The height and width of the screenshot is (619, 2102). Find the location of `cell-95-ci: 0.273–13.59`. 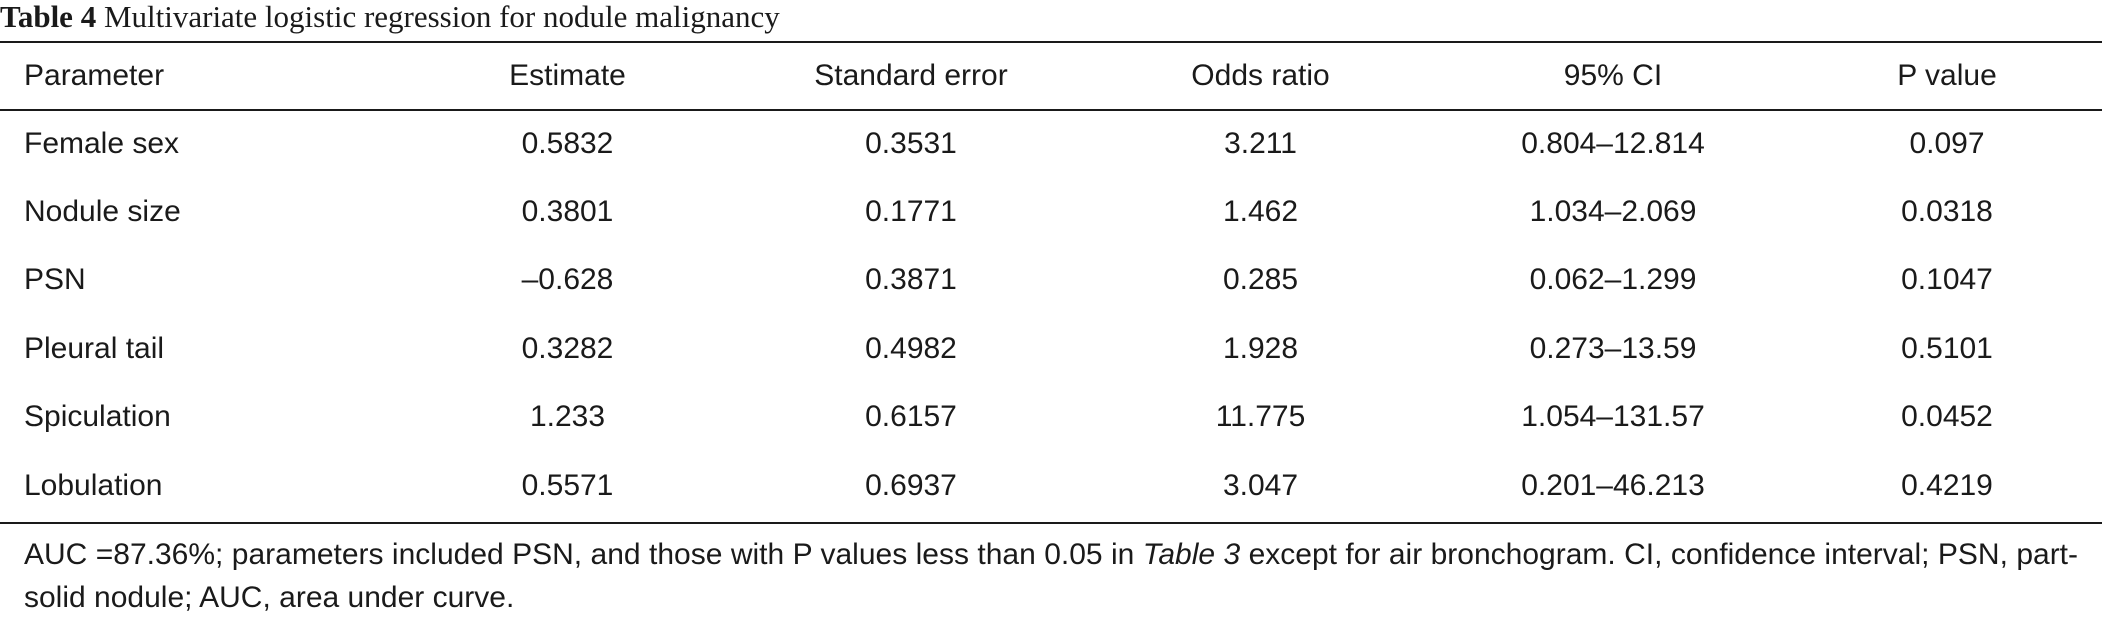

cell-95-ci: 0.273–13.59 is located at coordinates (1613, 348).